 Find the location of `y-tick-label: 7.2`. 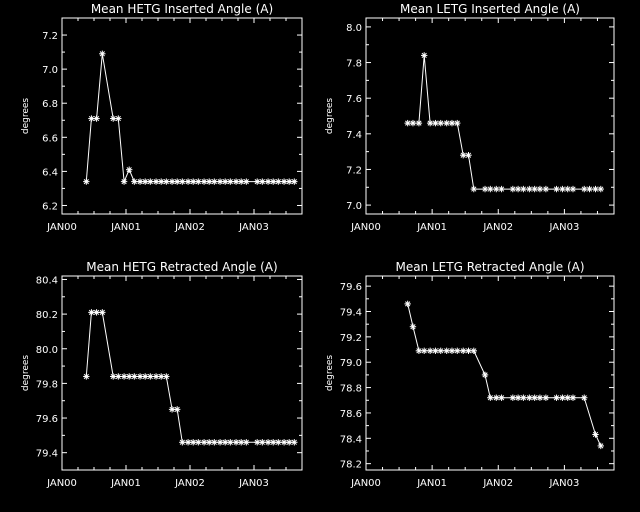

y-tick-label: 7.2 is located at coordinates (50, 36).